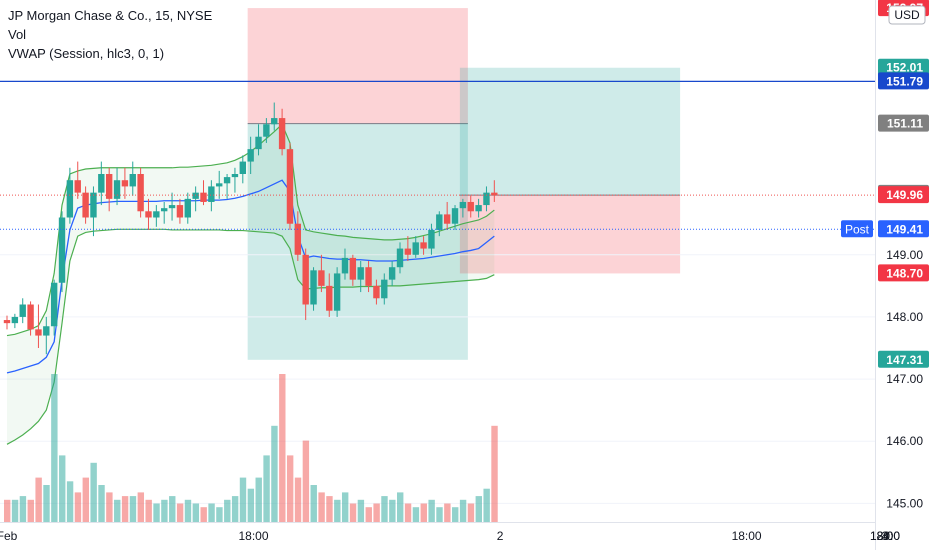  What do you see at coordinates (904, 379) in the screenshot?
I see `price-tick-label: 147.00` at bounding box center [904, 379].